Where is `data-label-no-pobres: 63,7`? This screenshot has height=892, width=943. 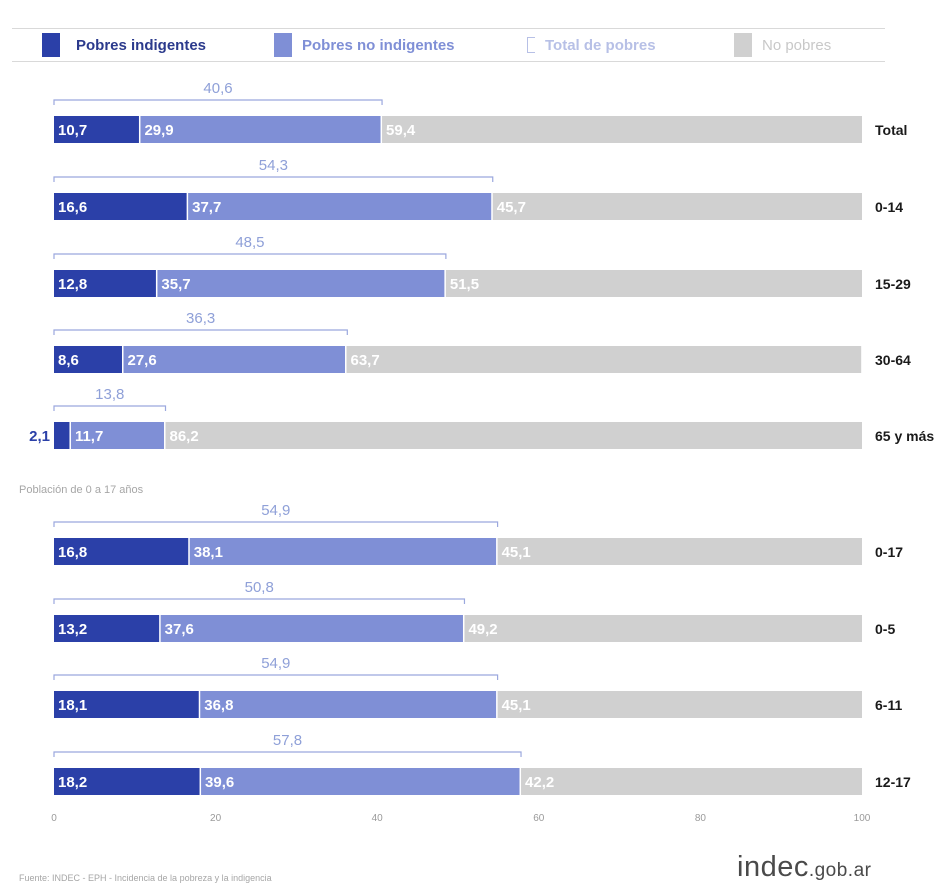 data-label-no-pobres: 63,7 is located at coordinates (364, 360).